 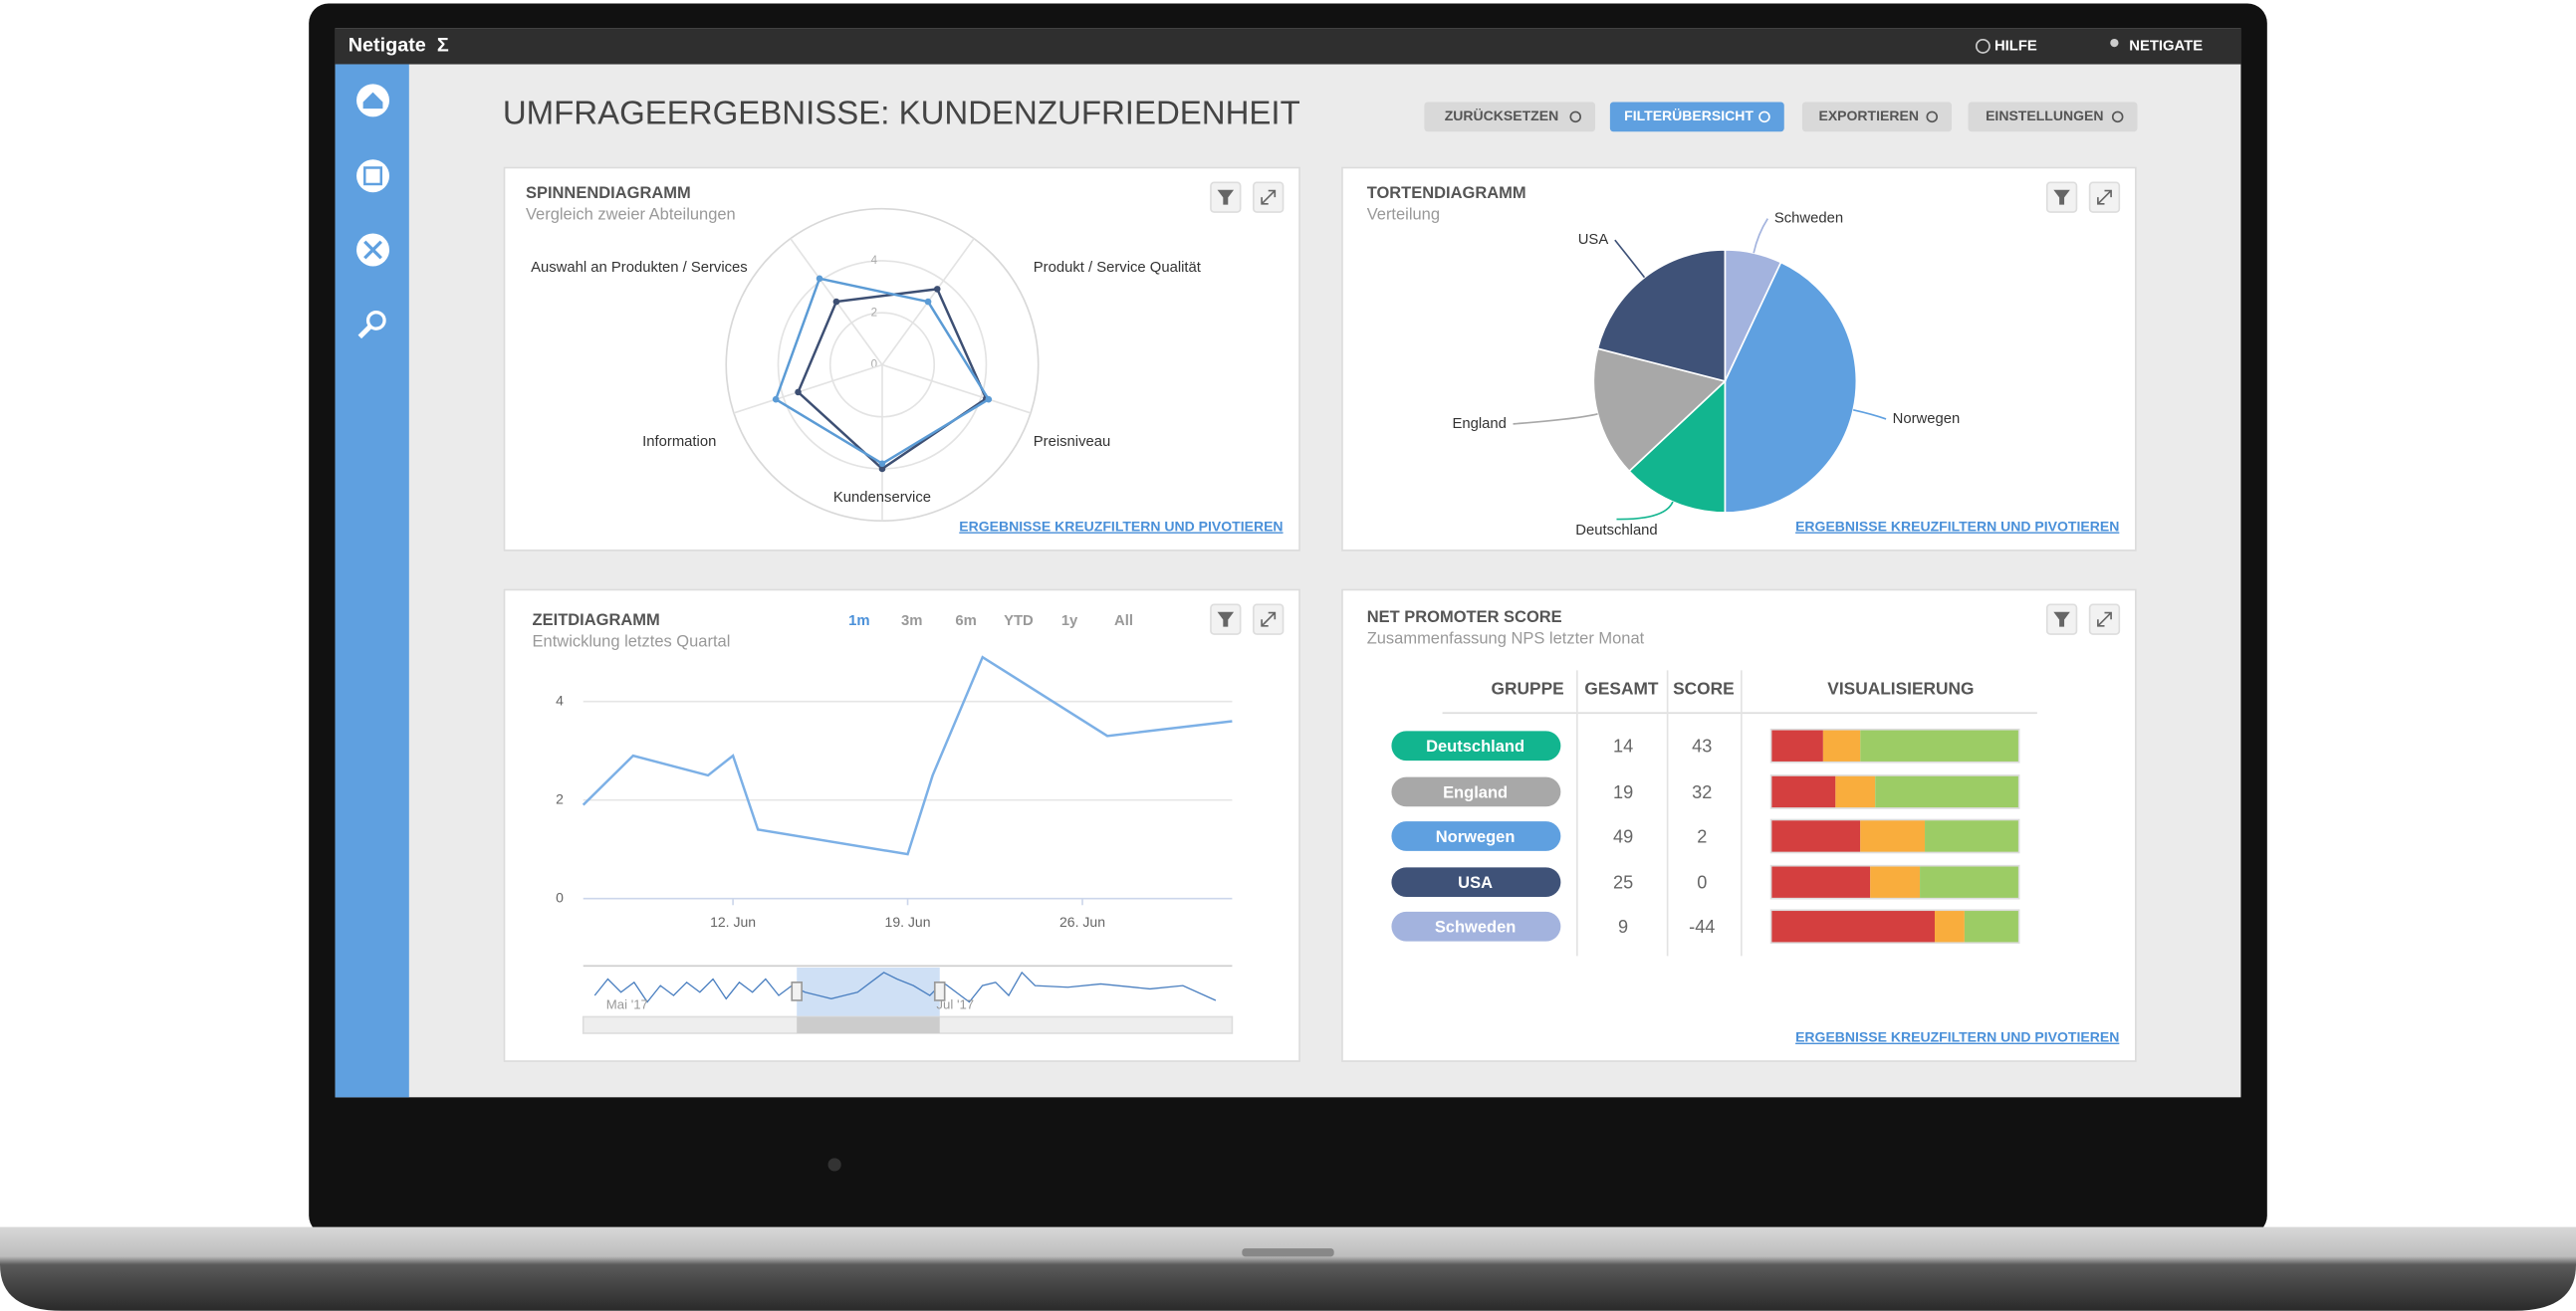 I want to click on laptop-base, so click(x=1288, y=1268).